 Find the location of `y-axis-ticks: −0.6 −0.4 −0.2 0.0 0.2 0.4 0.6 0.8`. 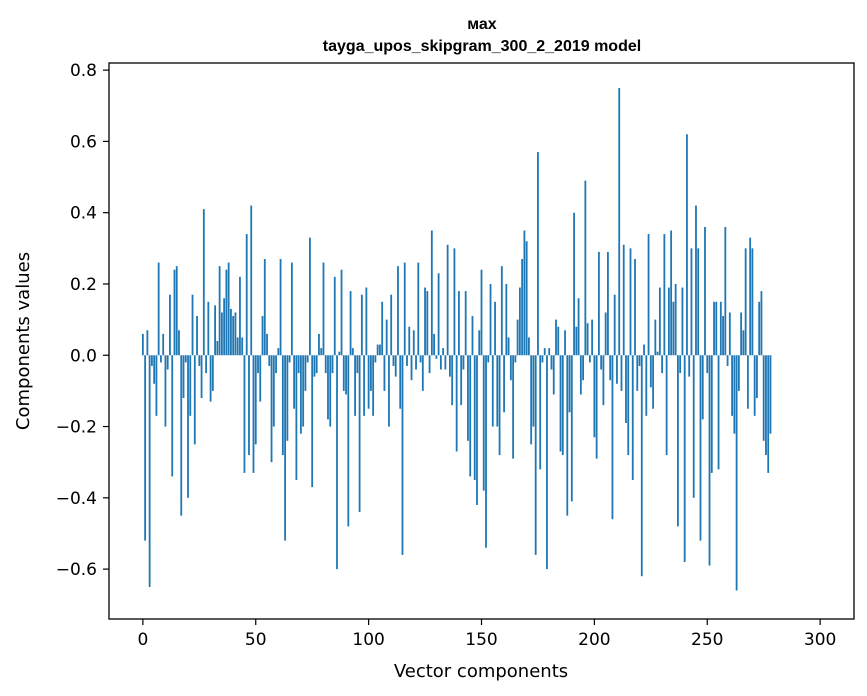

y-axis-ticks: −0.6 −0.4 −0.2 0.0 0.2 0.4 0.6 0.8 is located at coordinates (82, 320).